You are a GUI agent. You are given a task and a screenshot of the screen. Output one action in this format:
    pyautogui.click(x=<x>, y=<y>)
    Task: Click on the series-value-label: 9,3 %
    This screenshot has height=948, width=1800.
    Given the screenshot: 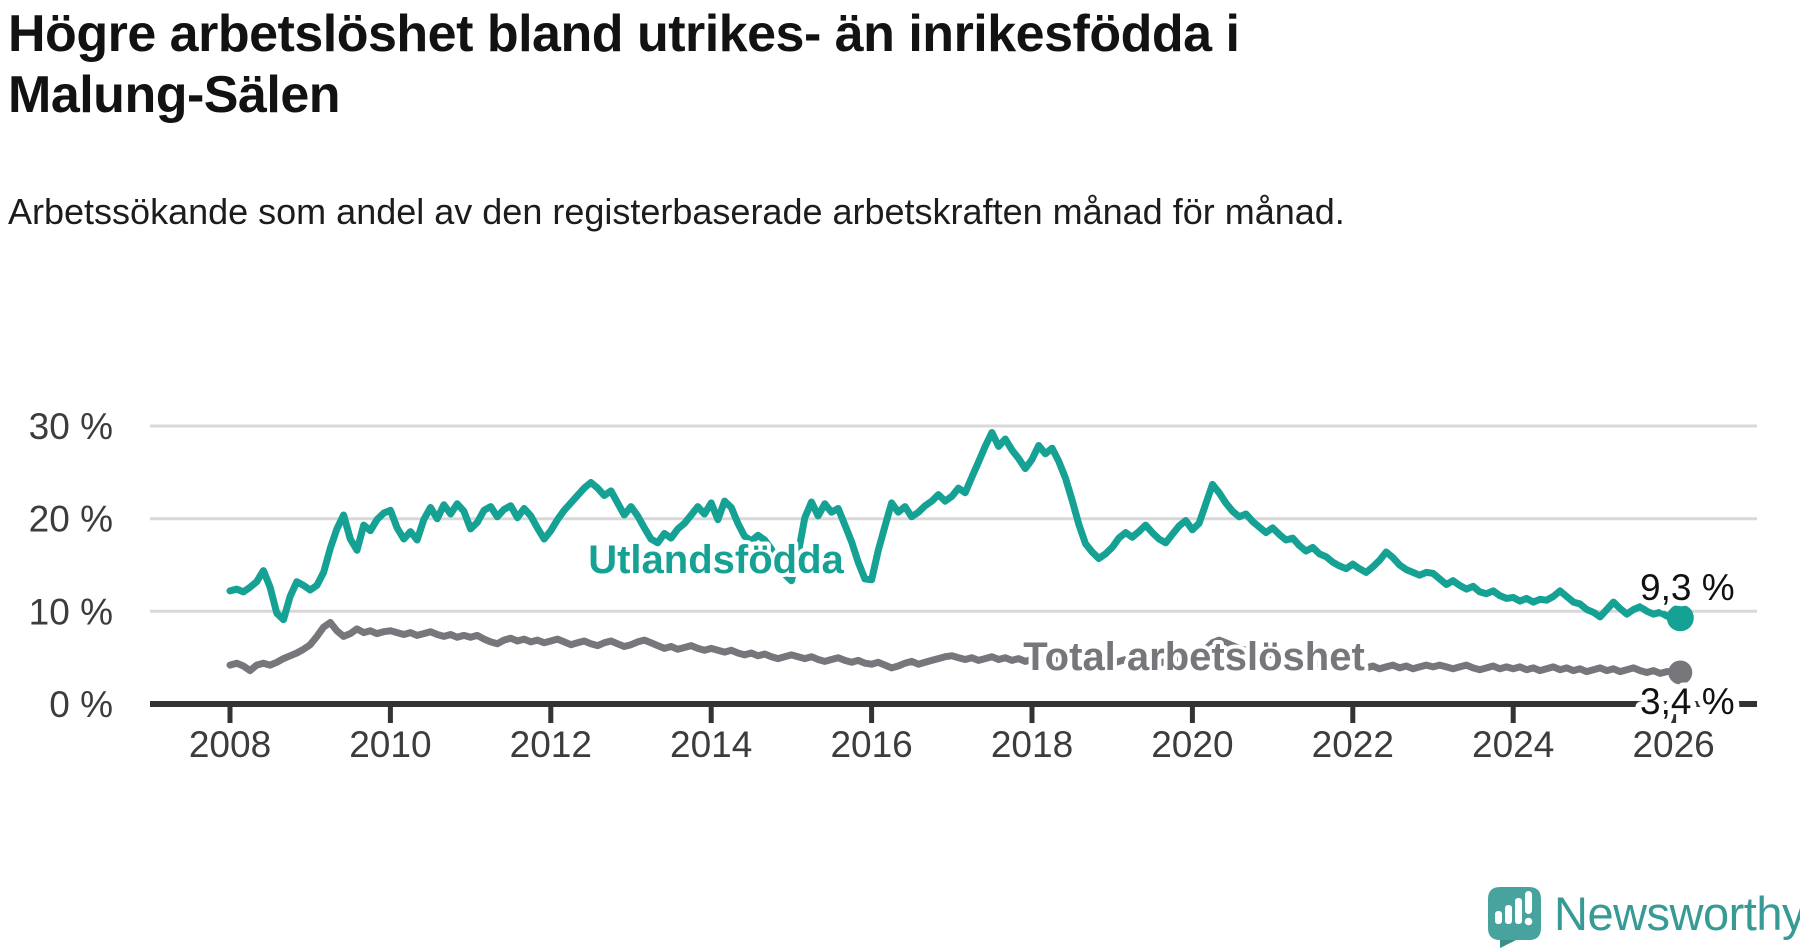 What is the action you would take?
    pyautogui.click(x=1687, y=587)
    